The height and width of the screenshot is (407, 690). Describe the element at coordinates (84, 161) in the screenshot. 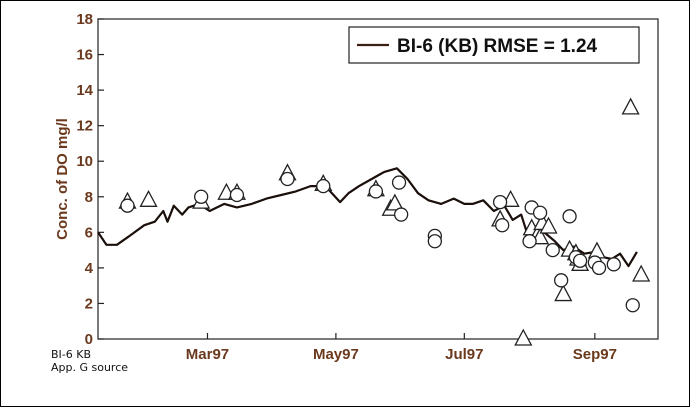

I see `y-tick-label: 10` at that location.